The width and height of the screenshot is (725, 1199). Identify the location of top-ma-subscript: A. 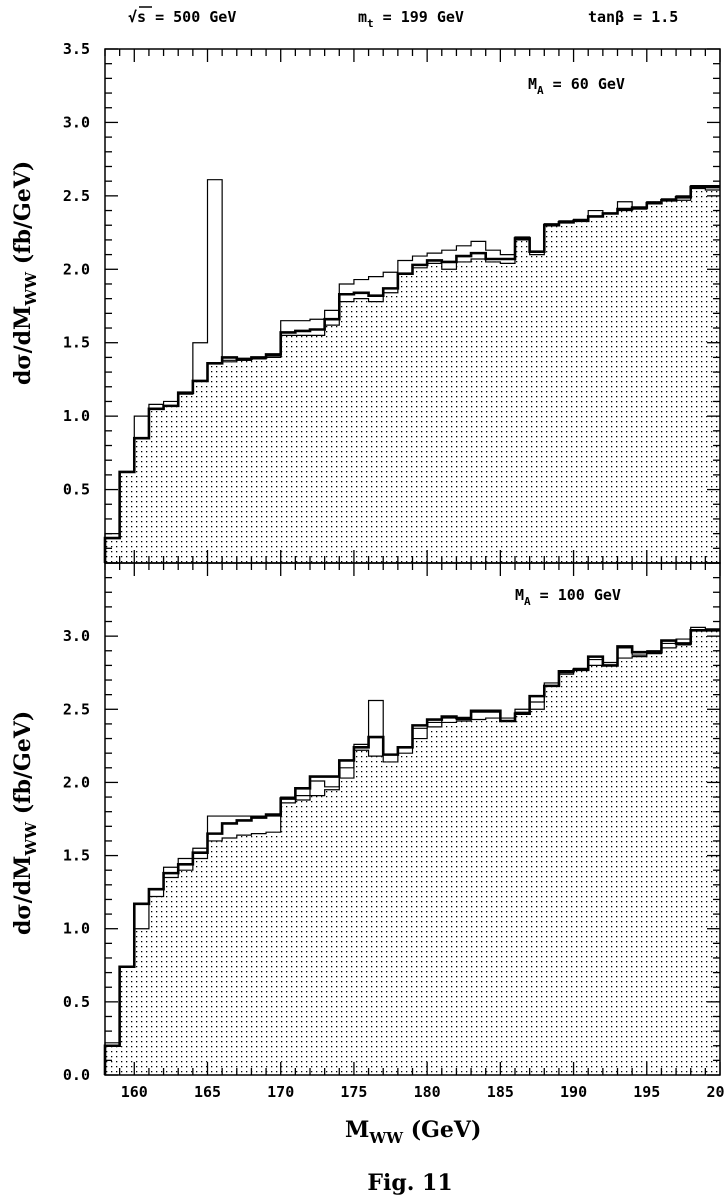
(540, 90).